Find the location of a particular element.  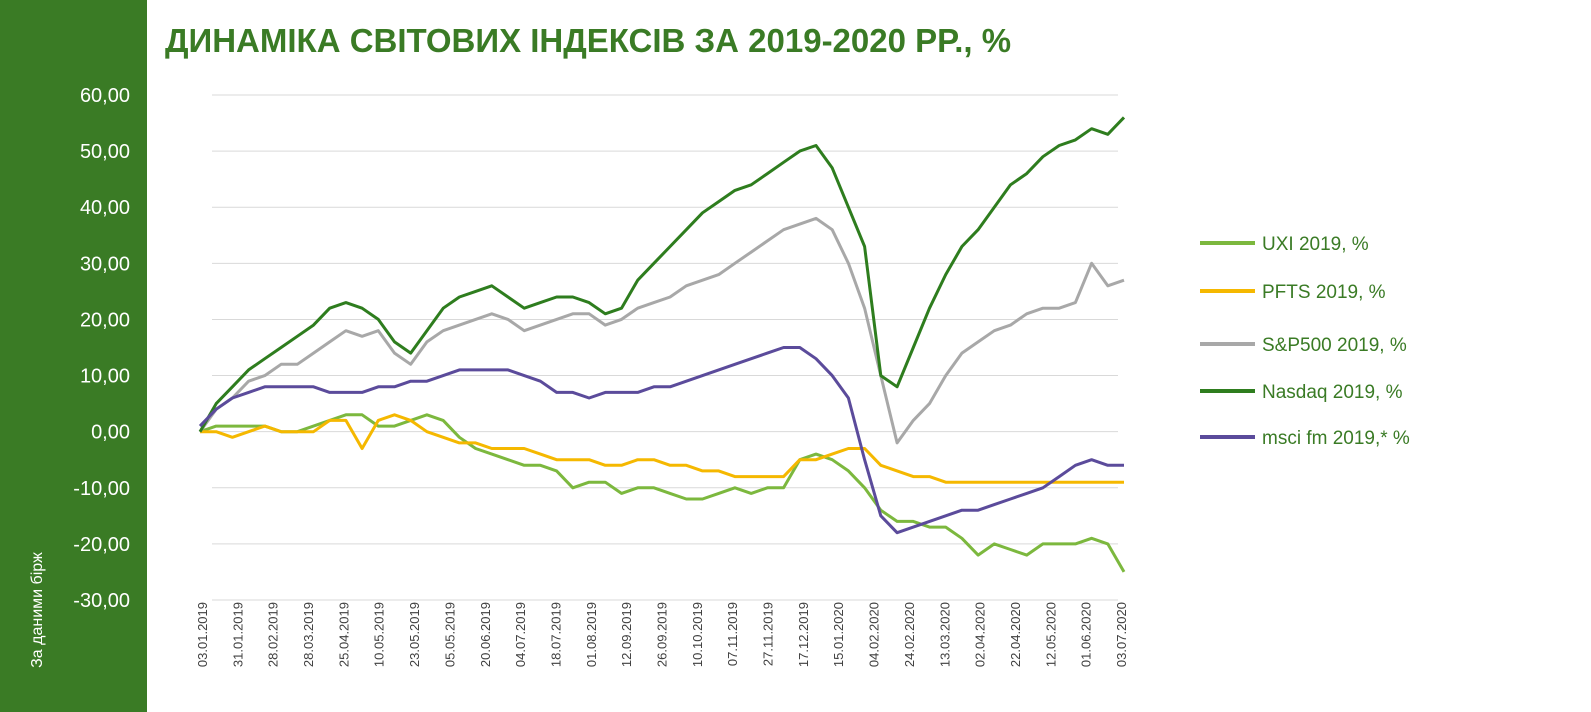

y-tick-label: 30,00 is located at coordinates (105, 264).